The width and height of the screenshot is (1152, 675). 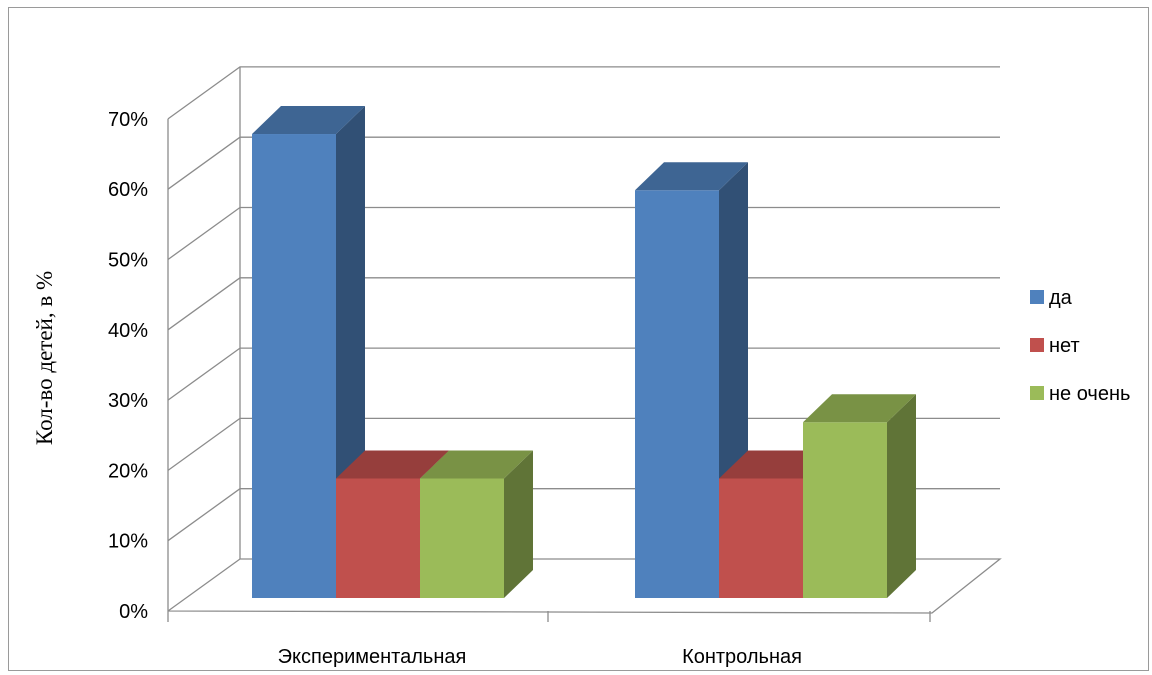 What do you see at coordinates (742, 657) in the screenshot?
I see `category-label: Контрольная` at bounding box center [742, 657].